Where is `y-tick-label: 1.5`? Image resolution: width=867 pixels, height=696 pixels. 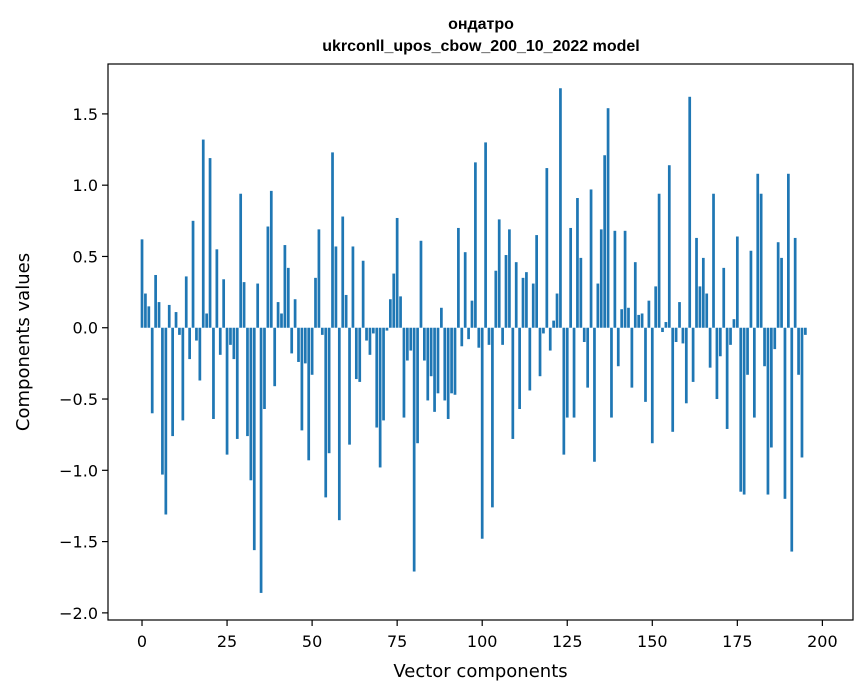 y-tick-label: 1.5 is located at coordinates (85, 114).